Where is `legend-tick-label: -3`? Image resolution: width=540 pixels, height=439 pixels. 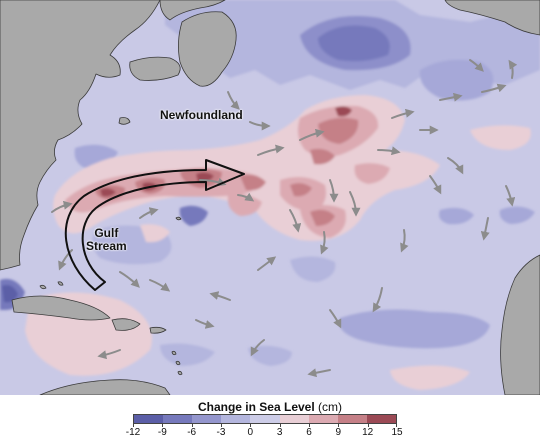 legend-tick-label: -3 is located at coordinates (221, 432).